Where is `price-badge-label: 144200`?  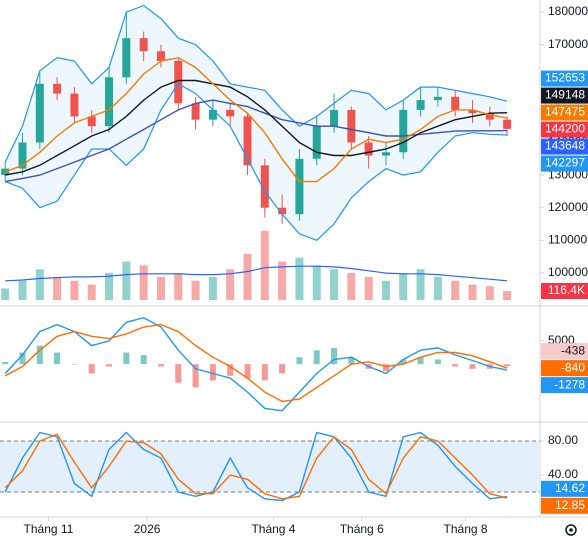
price-badge-label: 144200 is located at coordinates (565, 129).